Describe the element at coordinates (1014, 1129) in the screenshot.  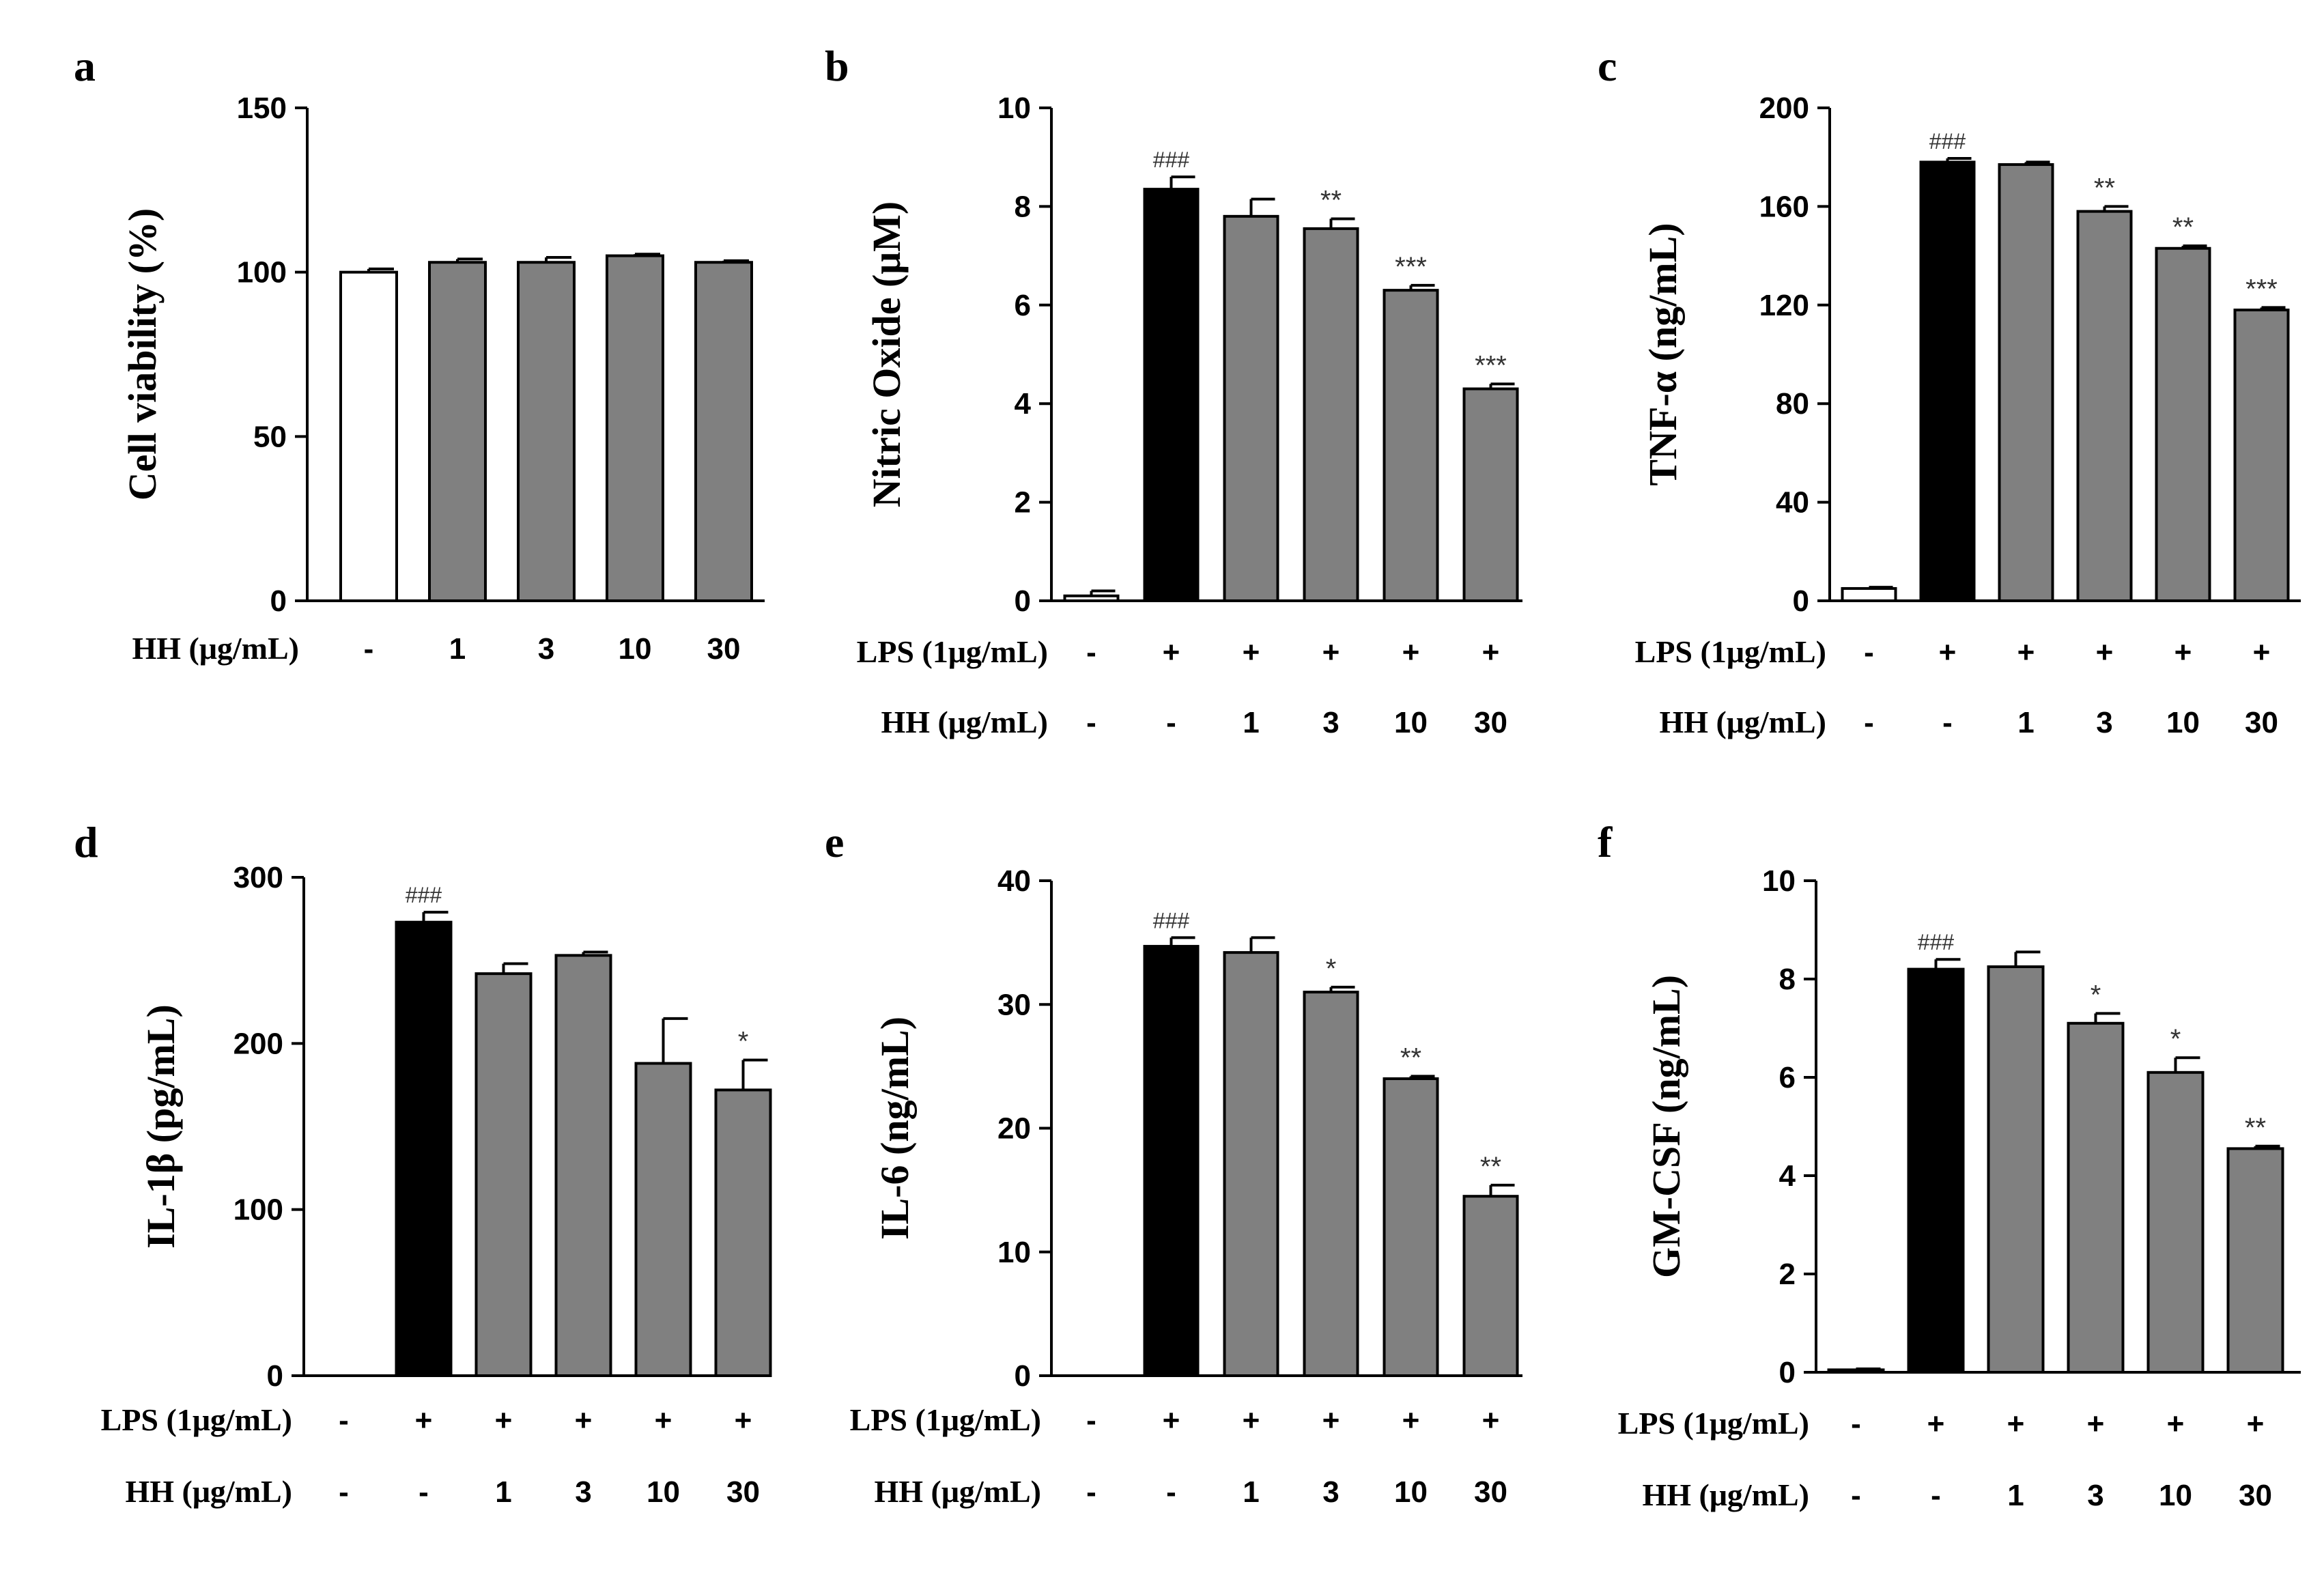
I see `y-tick-label: 20` at that location.